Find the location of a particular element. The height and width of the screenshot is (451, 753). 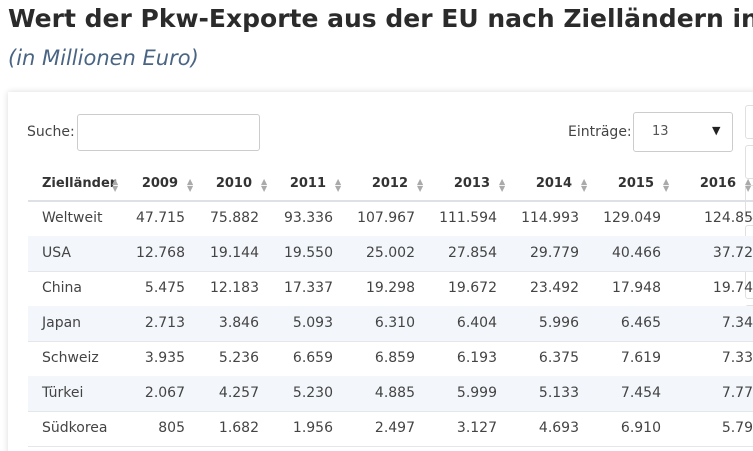

table-cell: 5.093 is located at coordinates (312, 323).